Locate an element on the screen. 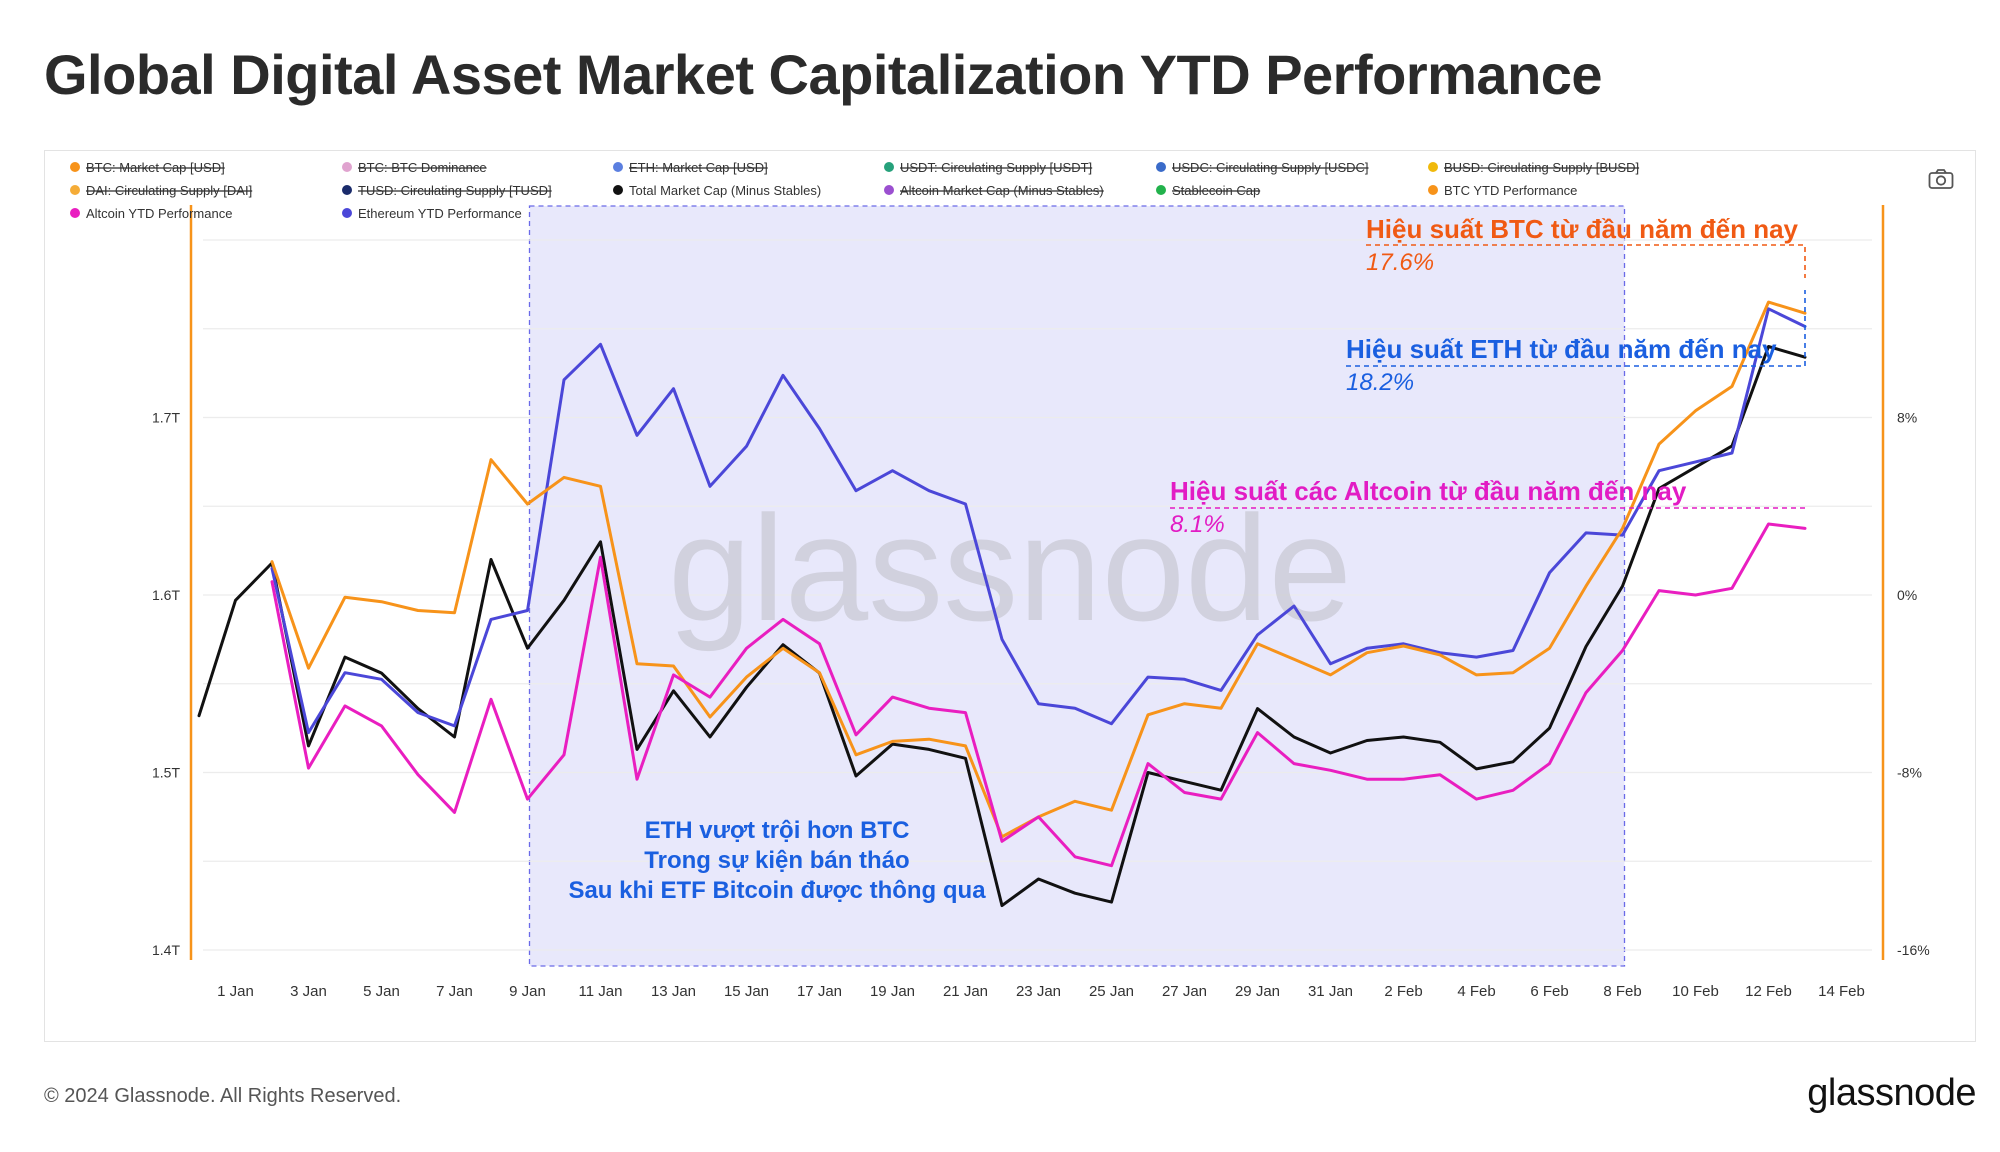  brand-logo-text: glassnode is located at coordinates (1891, 1093).